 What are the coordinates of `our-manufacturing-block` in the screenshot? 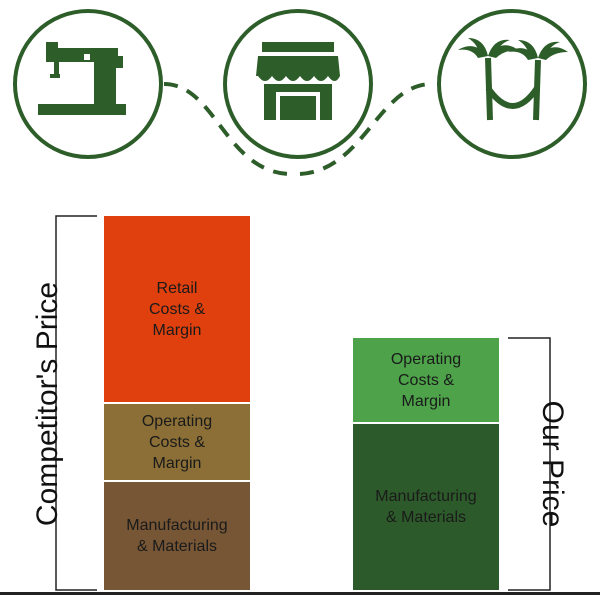 It's located at (426, 507).